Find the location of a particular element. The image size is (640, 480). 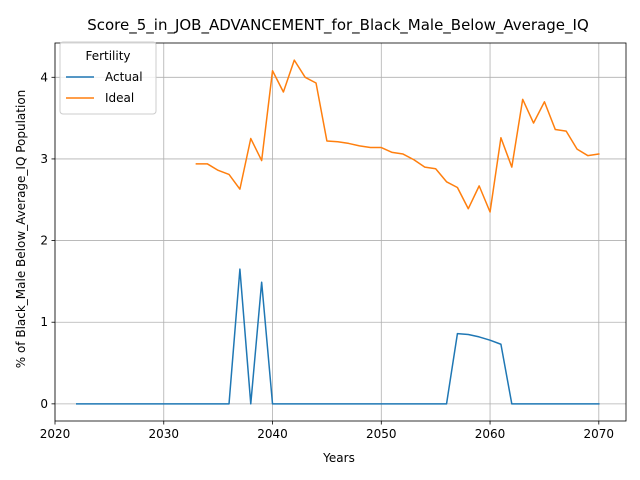

y-tick-label: 2 is located at coordinates (44, 241).